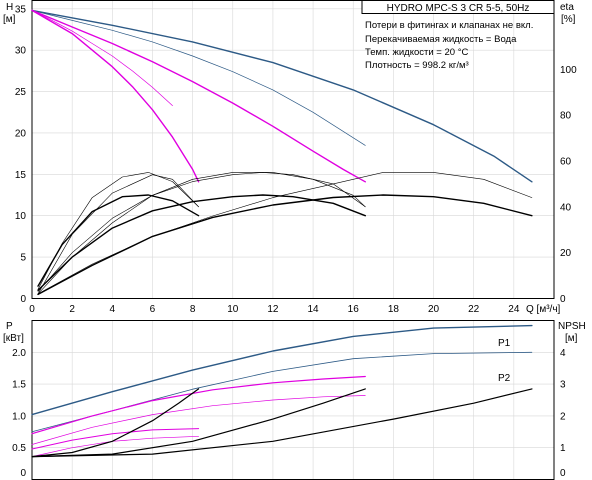 Image resolution: width=592 pixels, height=480 pixels. Describe the element at coordinates (434, 309) in the screenshot. I see `top-x-tick-label: 20` at that location.